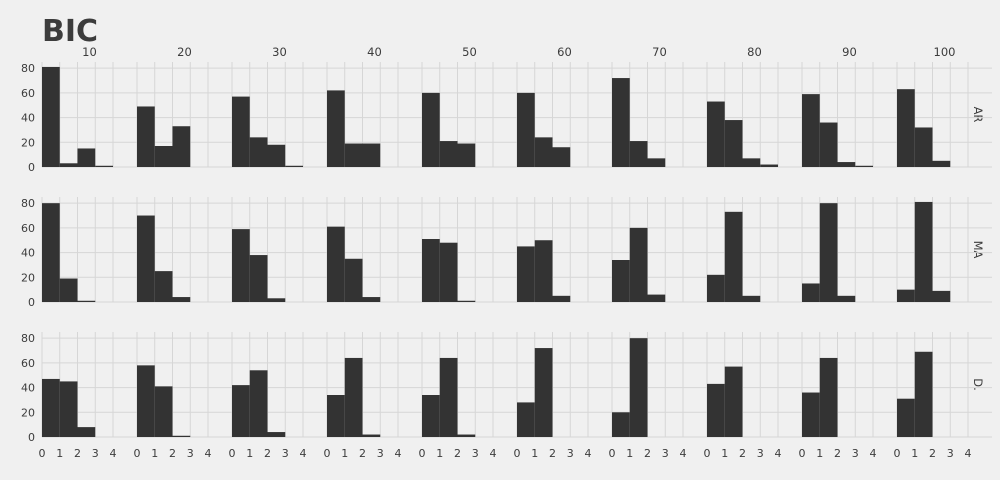 The image size is (1000, 480). What do you see at coordinates (469, 52) in the screenshot?
I see `facet-col-label: 50` at bounding box center [469, 52].